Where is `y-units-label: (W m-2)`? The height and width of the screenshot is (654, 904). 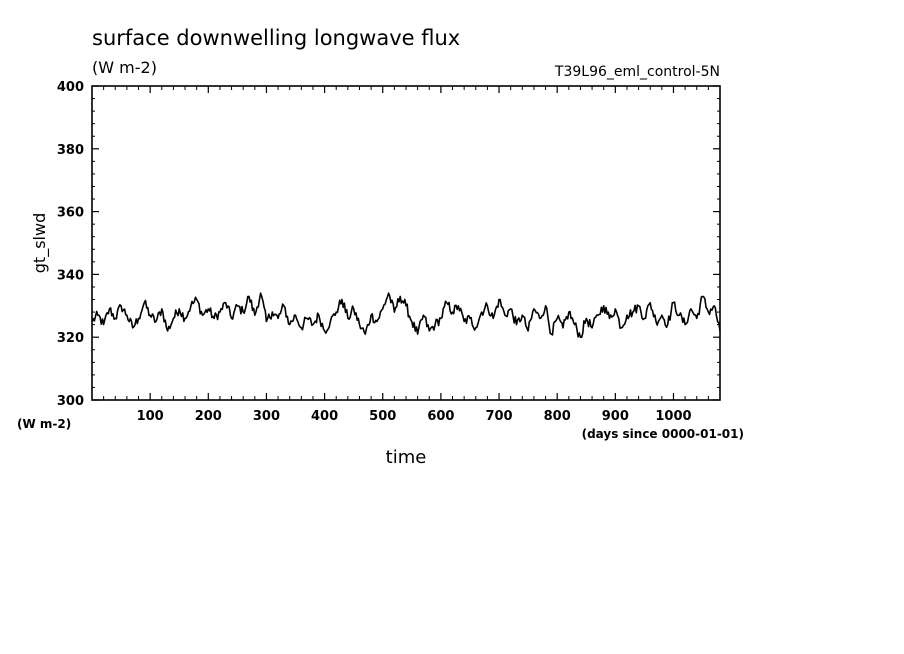 y-units-label: (W m-2) is located at coordinates (44, 424).